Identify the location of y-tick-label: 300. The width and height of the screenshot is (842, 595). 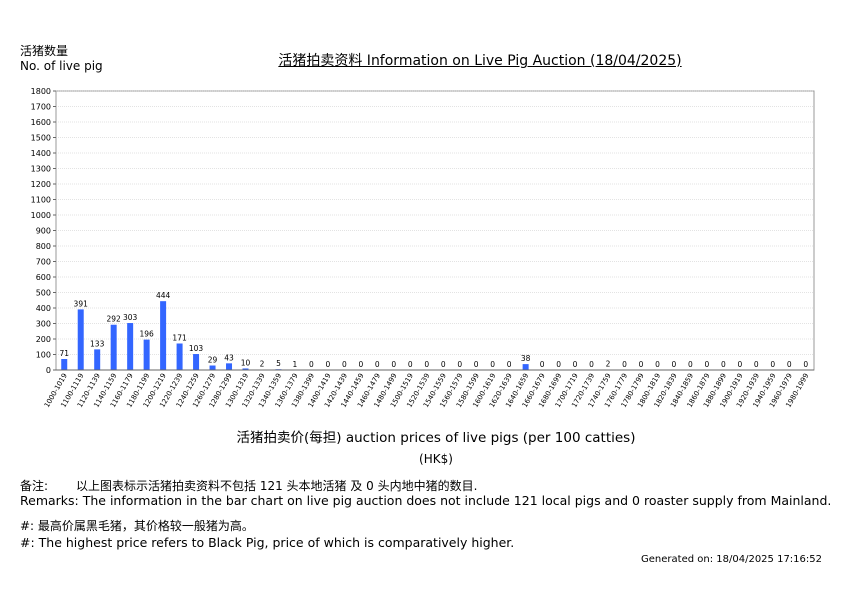
(43, 324).